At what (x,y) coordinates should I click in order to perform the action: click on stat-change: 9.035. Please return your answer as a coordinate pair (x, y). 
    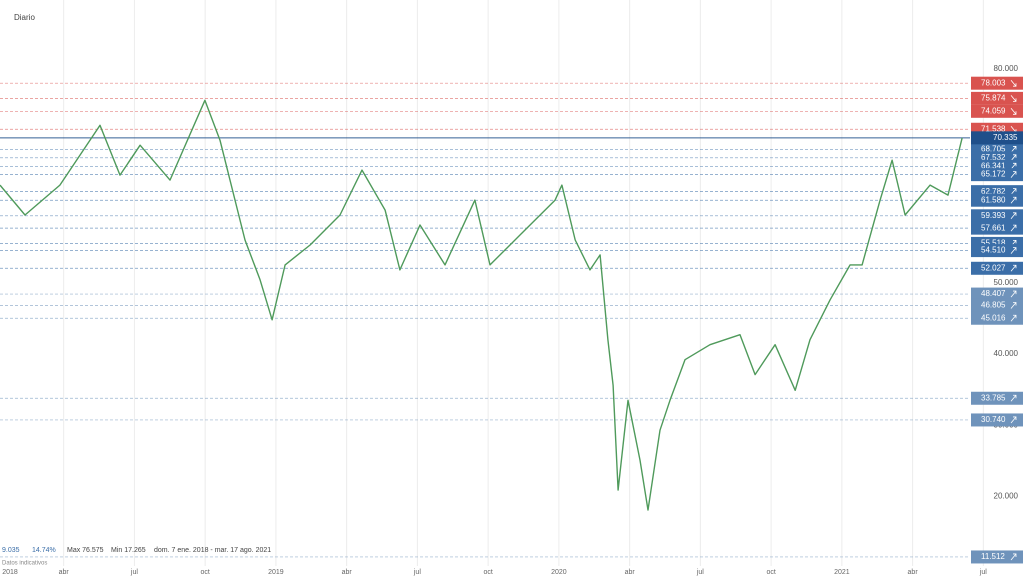
    Looking at the image, I should click on (11, 550).